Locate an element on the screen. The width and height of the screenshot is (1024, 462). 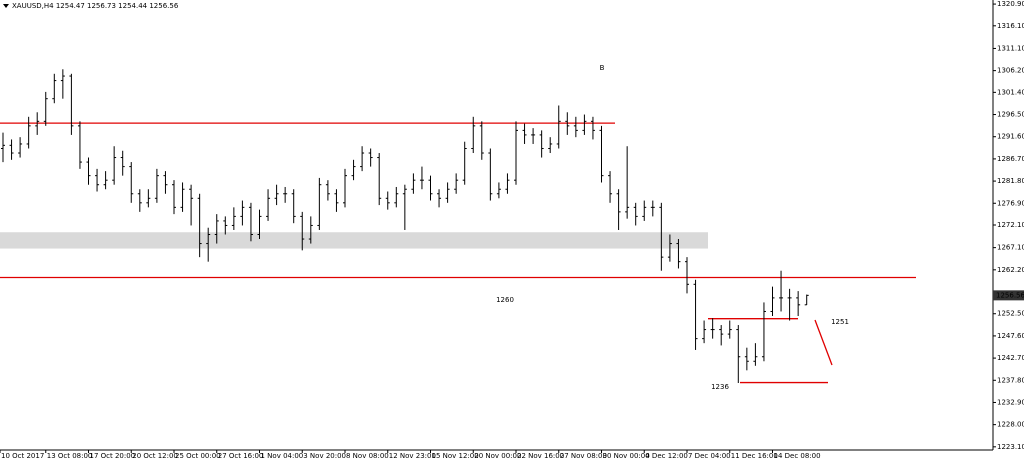
y-tick-label: 1228.00 is located at coordinates (1010, 425).